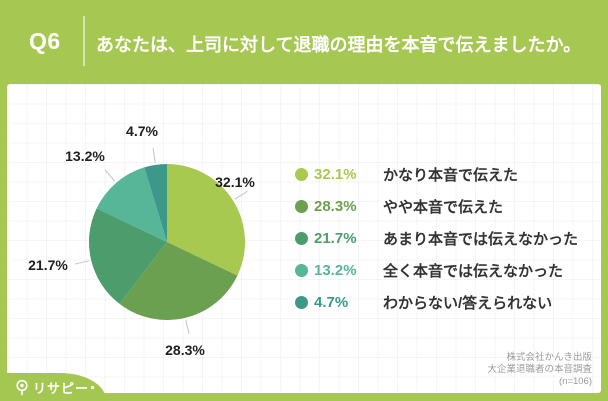 The image size is (608, 401). What do you see at coordinates (335, 238) in the screenshot?
I see `legend-percent: 21.7%` at bounding box center [335, 238].